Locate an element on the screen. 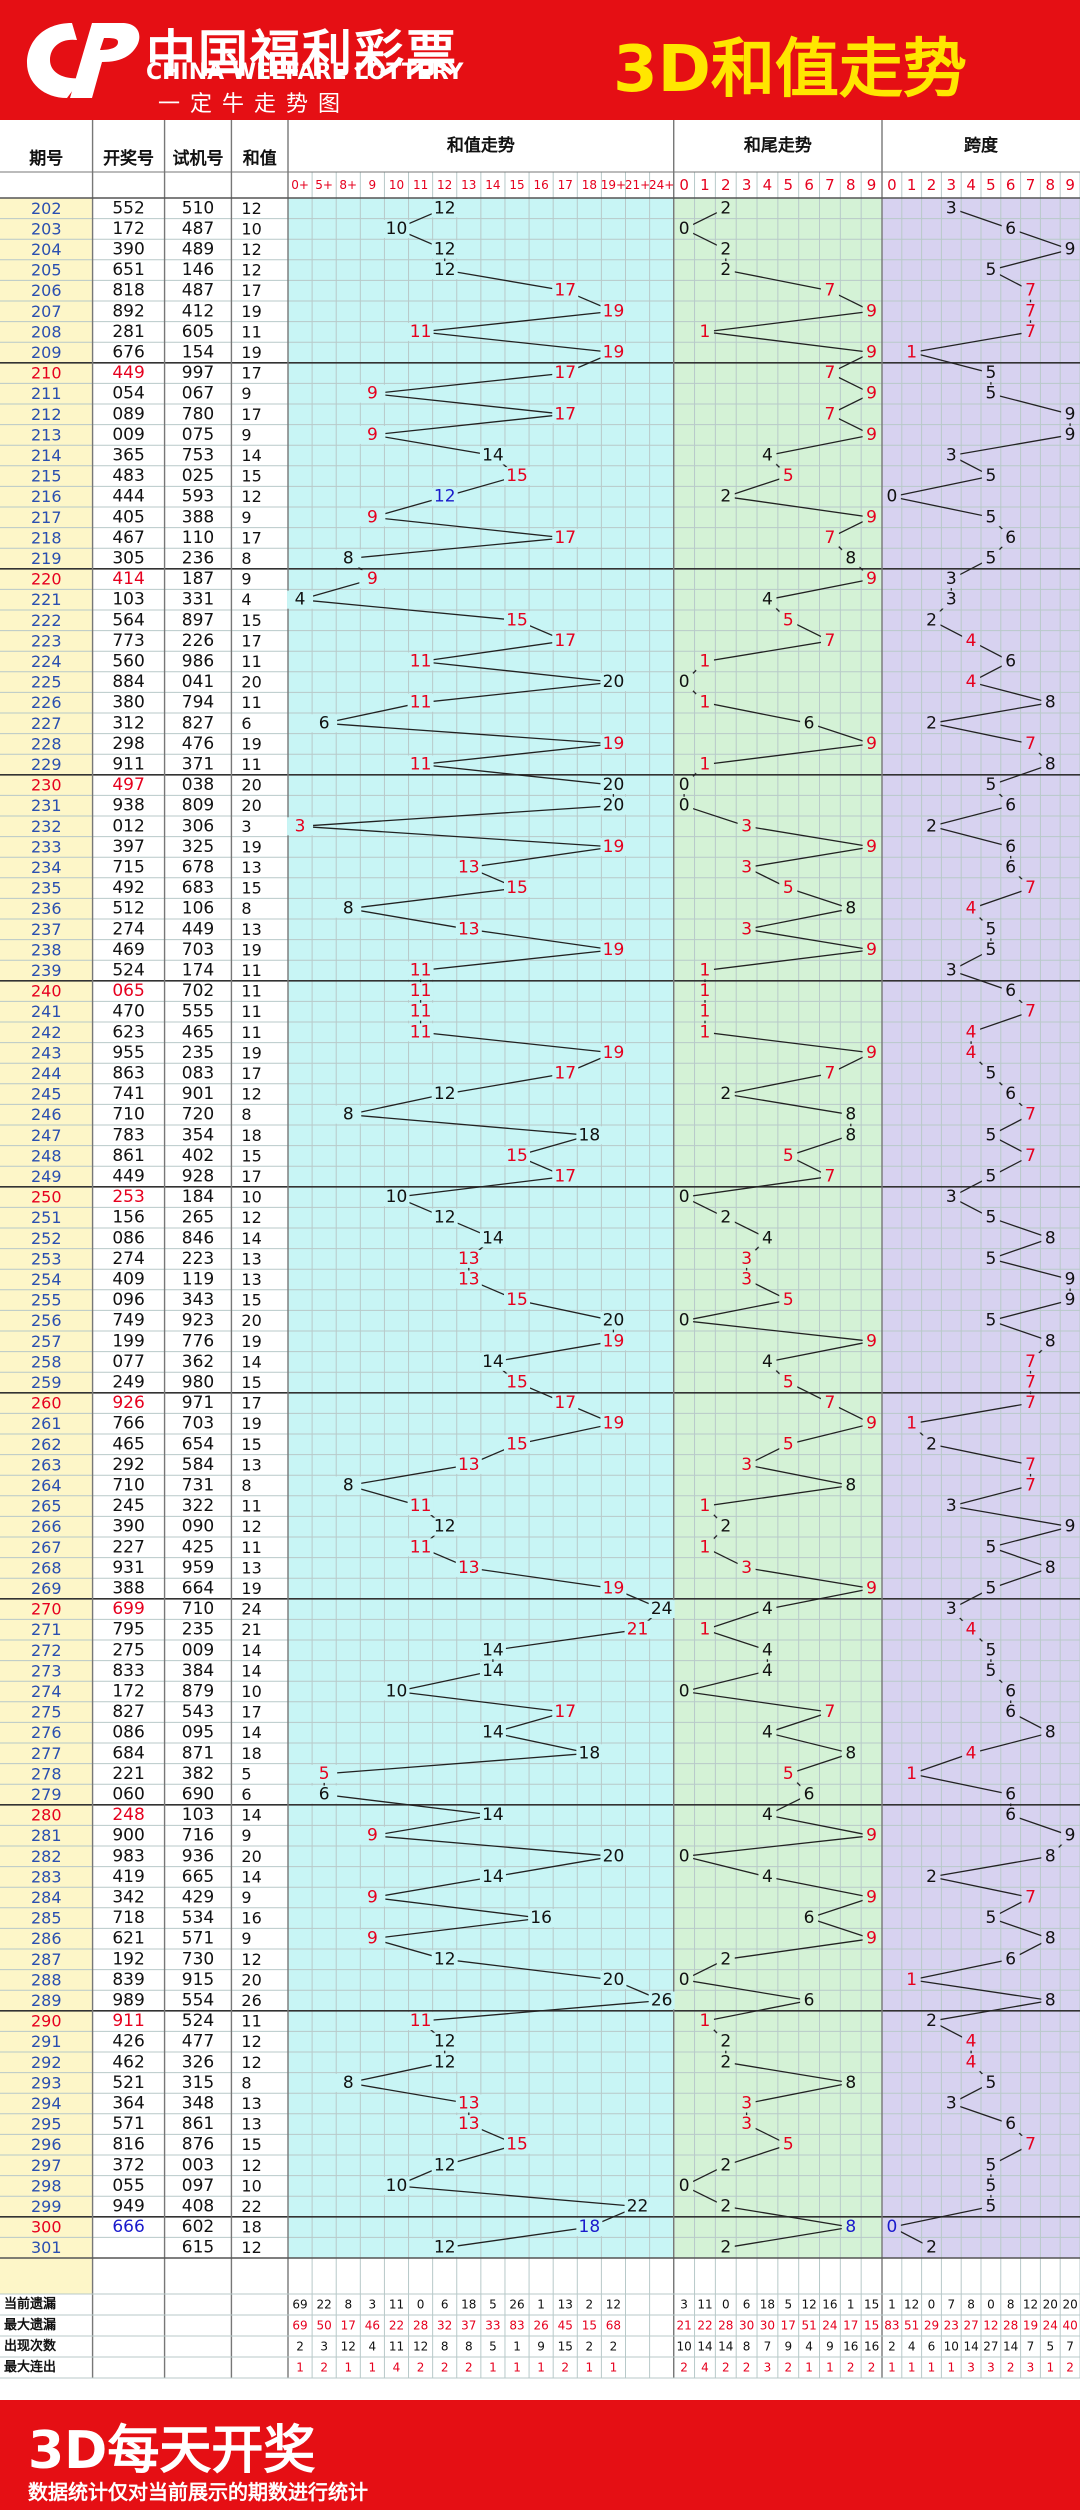  stat-tail-value: 14 is located at coordinates (704, 2347).